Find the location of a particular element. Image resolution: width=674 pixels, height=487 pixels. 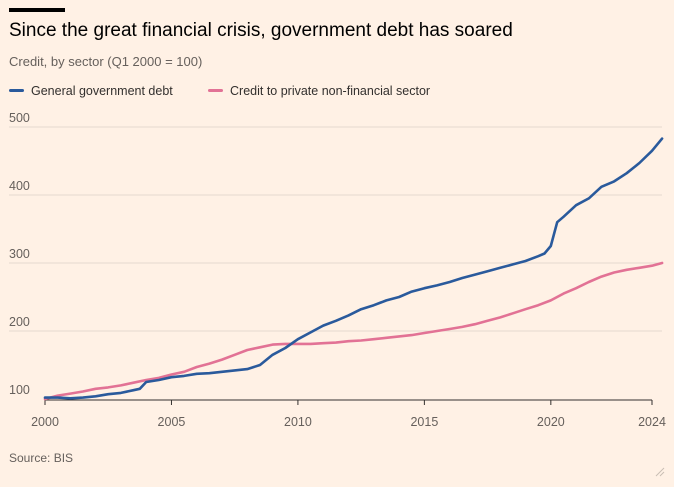

legend-item-government-debt: General government debt is located at coordinates (91, 91).